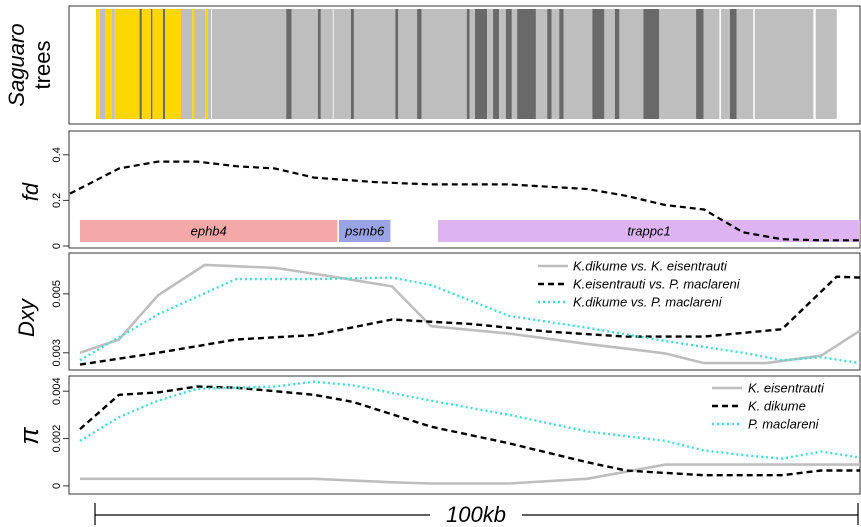 The height and width of the screenshot is (527, 861). I want to click on dxy-y-axis: 0.003 0.005, so click(60, 323).